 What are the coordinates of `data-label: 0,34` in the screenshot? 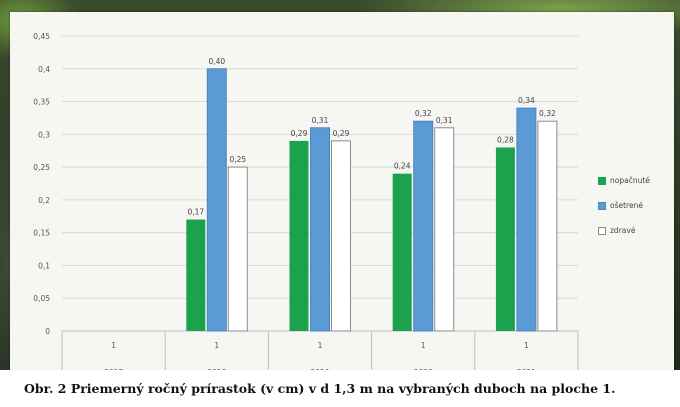 It's located at (526, 100).